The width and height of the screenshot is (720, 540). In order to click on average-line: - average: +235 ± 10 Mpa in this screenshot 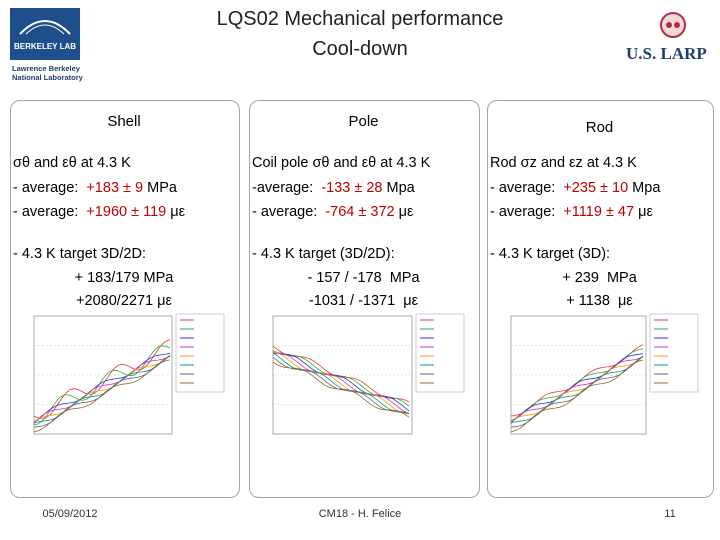, I will do `click(575, 188)`.